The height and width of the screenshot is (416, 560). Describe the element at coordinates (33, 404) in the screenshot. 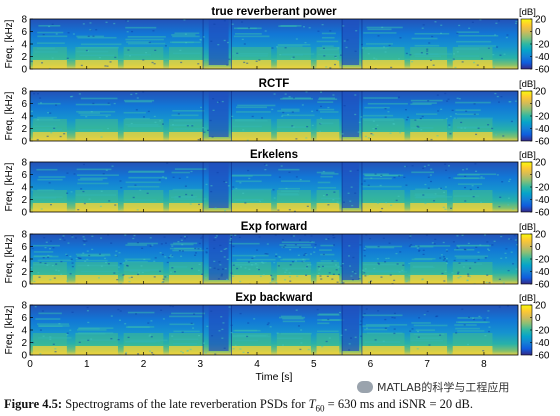

I see `caption-label: Figure 4.5:` at that location.